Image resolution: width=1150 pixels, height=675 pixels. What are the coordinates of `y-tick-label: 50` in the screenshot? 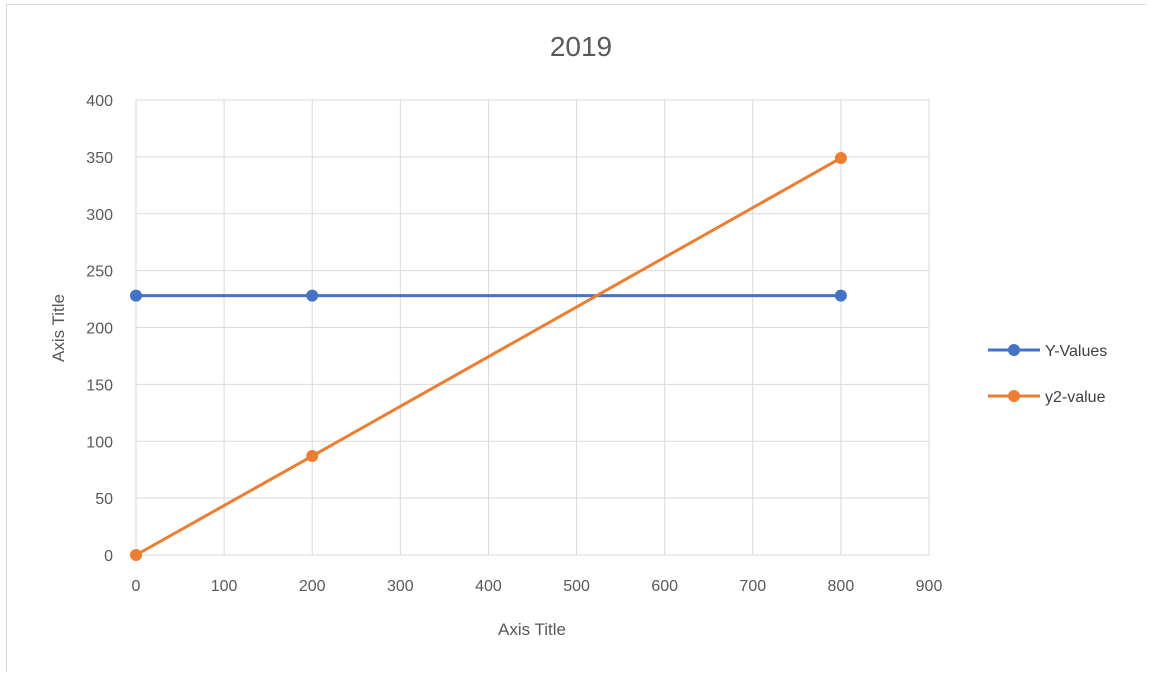 It's located at (104, 499).